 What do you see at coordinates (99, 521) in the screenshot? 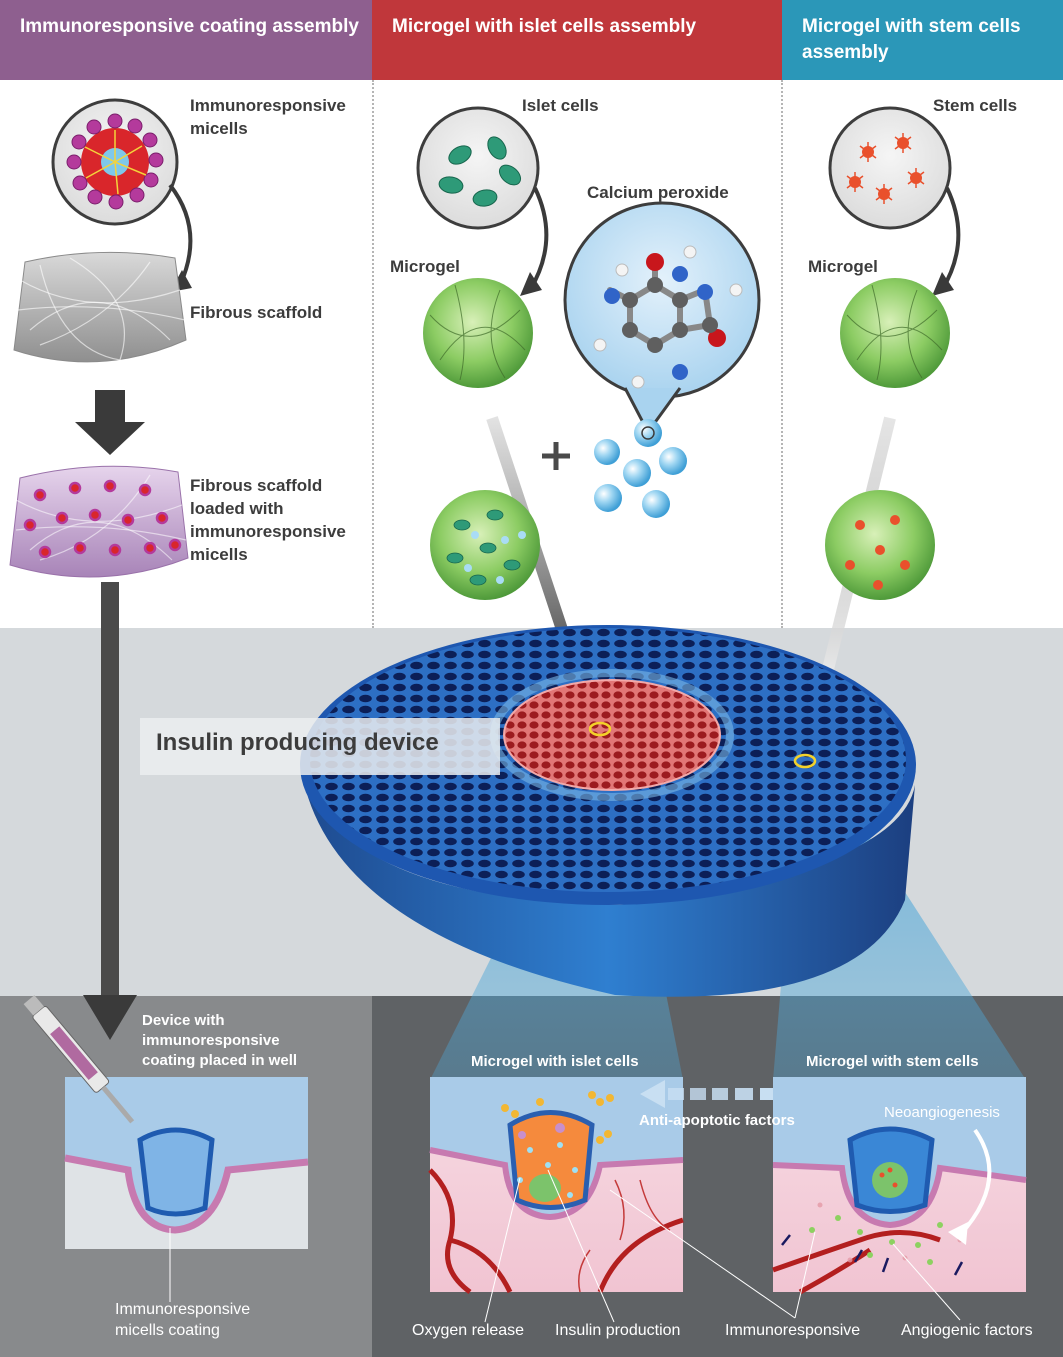
I see `loaded-scaffold-icon` at bounding box center [99, 521].